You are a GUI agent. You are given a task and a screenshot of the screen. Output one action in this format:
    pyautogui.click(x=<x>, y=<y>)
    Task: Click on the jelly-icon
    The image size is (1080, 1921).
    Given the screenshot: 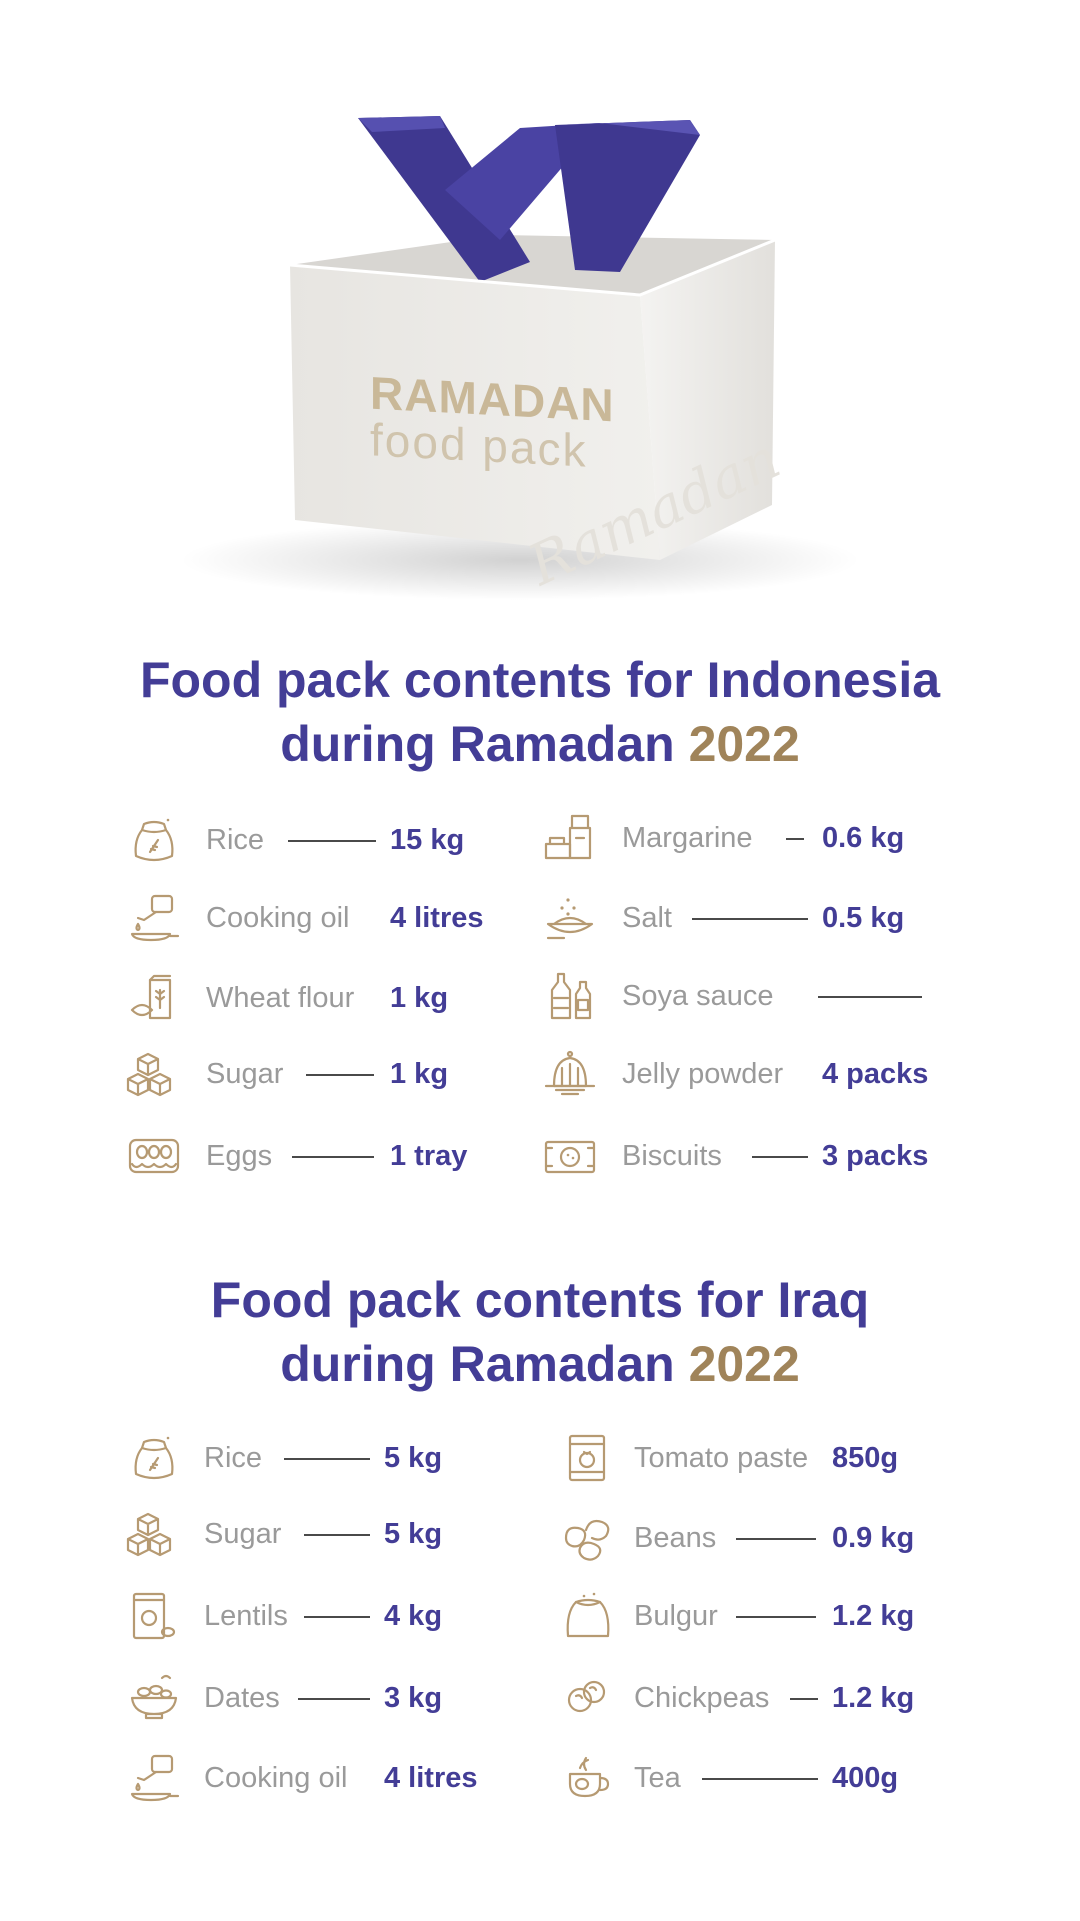 What is the action you would take?
    pyautogui.click(x=570, y=1074)
    